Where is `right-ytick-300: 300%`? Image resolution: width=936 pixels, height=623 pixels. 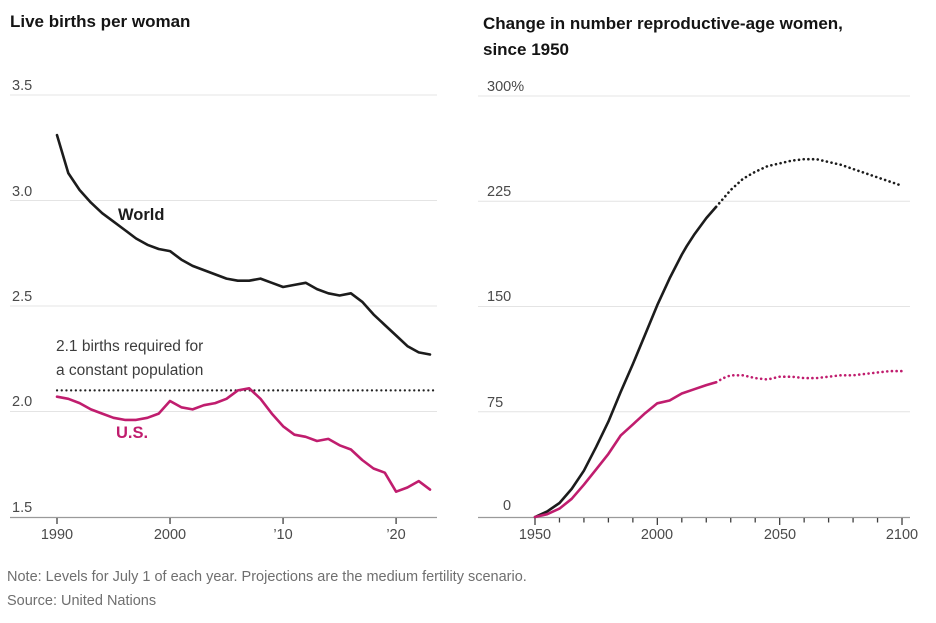 right-ytick-300: 300% is located at coordinates (506, 87).